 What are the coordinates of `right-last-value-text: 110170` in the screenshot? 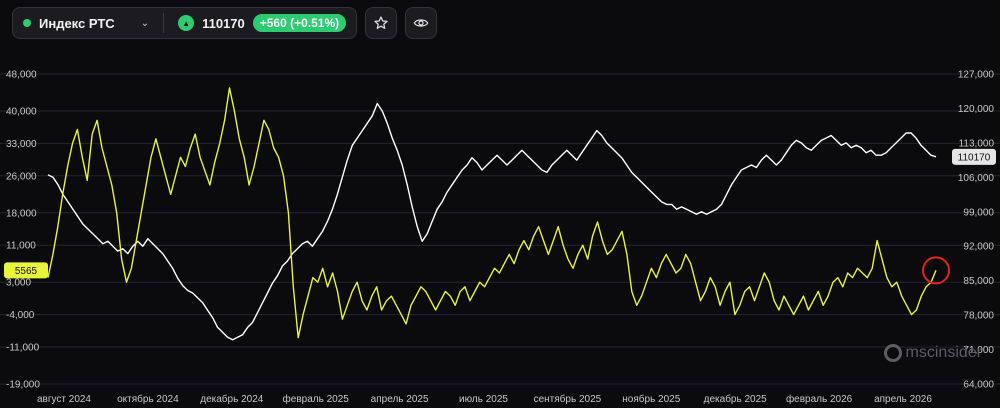 It's located at (974, 157).